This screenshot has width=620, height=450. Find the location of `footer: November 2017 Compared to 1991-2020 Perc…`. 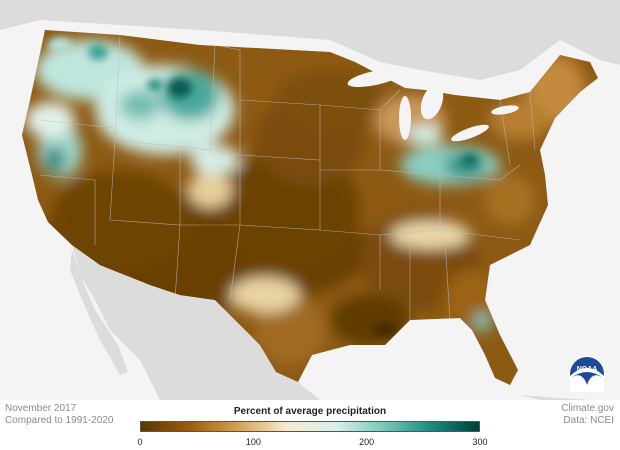

footer: November 2017 Compared to 1991-2020 Perc… is located at coordinates (310, 425).